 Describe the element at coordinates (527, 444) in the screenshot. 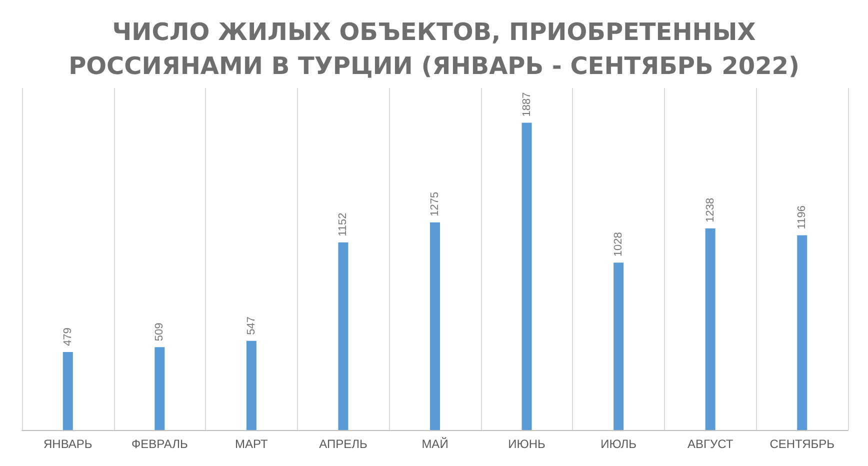

I see `x-tick-label: ИЮНЬ` at that location.